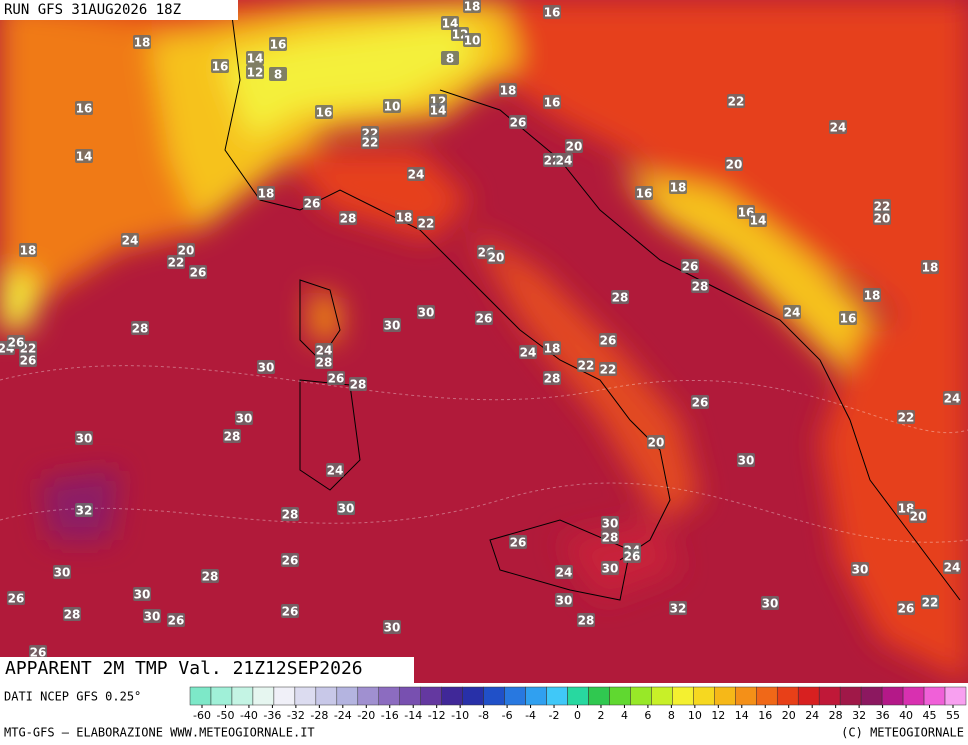  What do you see at coordinates (554, 715) in the screenshot?
I see `colorbar-tick-label: -2` at bounding box center [554, 715].